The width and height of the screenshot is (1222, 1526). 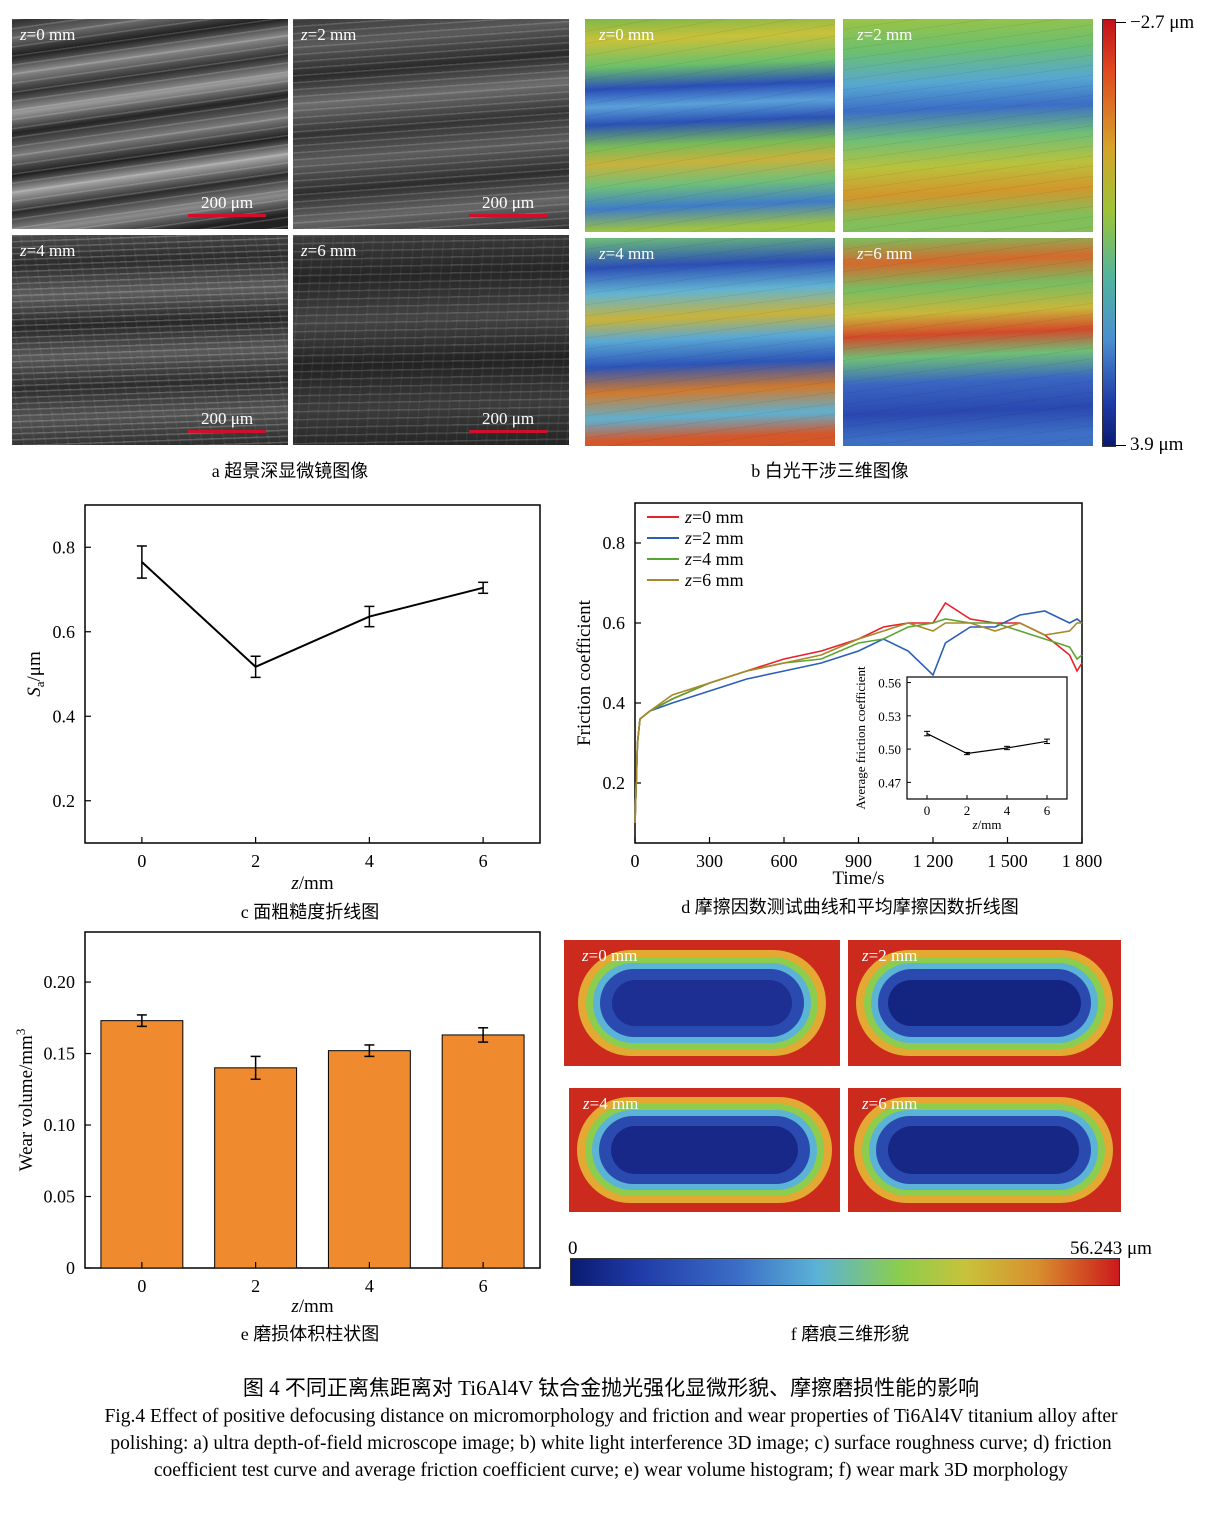 What do you see at coordinates (60, 1125) in the screenshot?
I see `y-tick-label: 0.10` at bounding box center [60, 1125].